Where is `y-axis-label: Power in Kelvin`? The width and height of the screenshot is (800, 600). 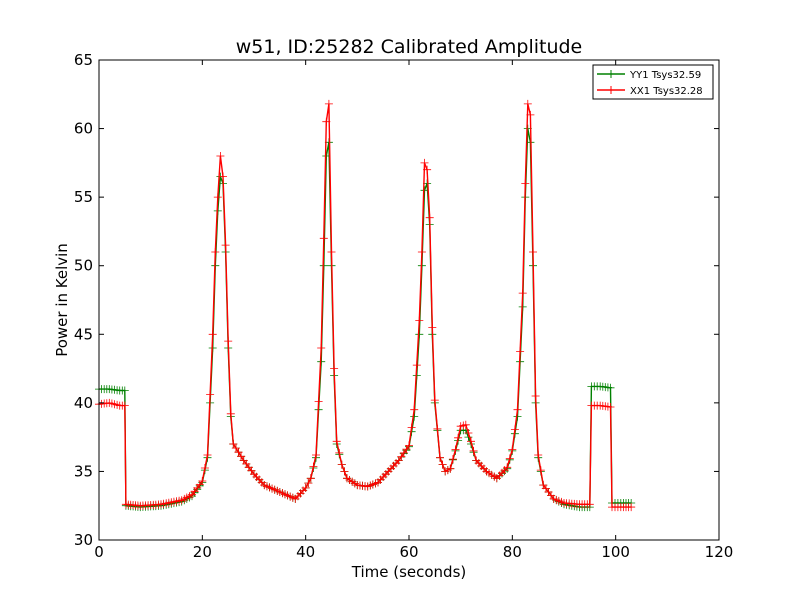
y-axis-label: Power in Kelvin is located at coordinates (62, 300).